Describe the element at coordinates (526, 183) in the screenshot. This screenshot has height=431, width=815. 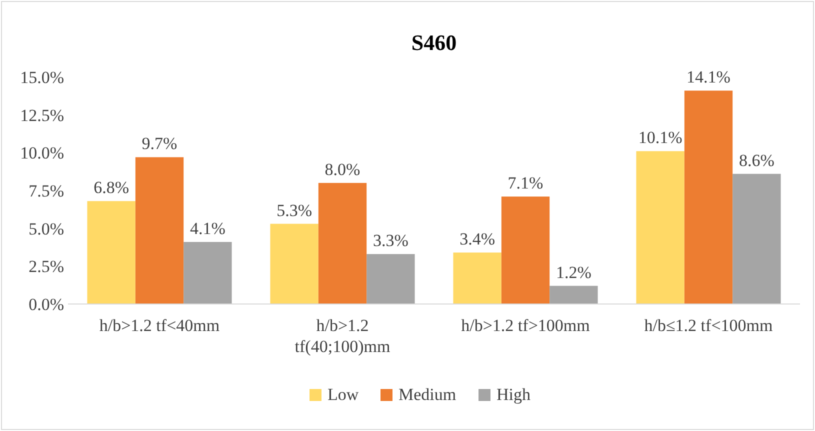
I see `data-label: 7.1%` at that location.